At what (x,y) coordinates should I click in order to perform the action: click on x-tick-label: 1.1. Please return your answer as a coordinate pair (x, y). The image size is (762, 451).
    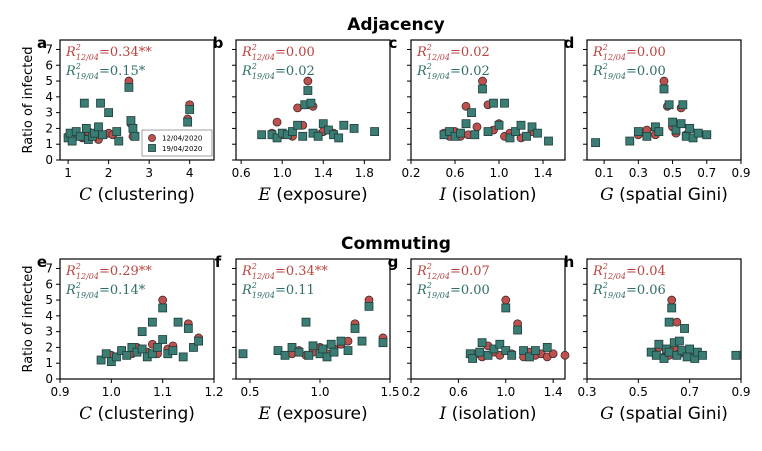
    Looking at the image, I should click on (162, 392).